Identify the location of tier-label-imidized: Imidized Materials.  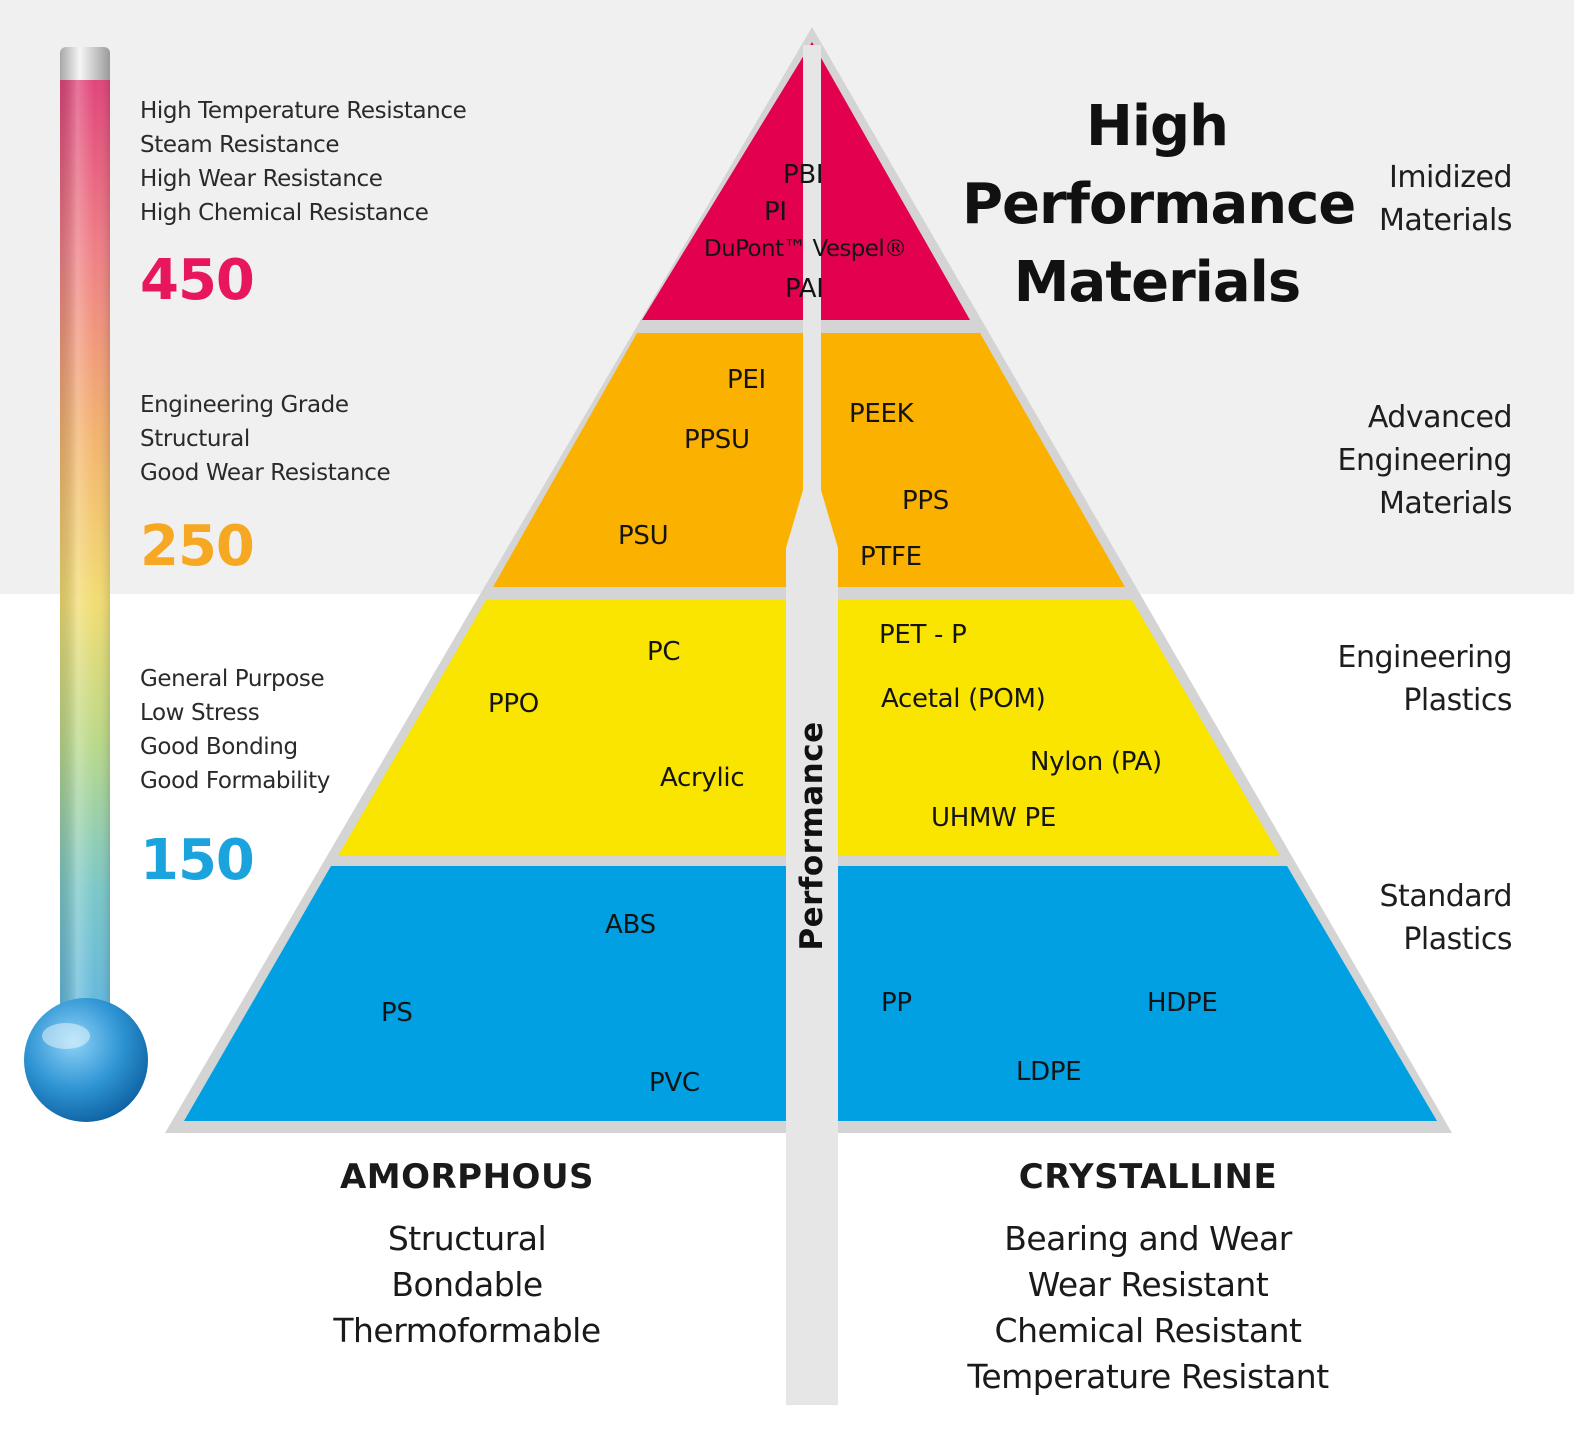
(1445, 199).